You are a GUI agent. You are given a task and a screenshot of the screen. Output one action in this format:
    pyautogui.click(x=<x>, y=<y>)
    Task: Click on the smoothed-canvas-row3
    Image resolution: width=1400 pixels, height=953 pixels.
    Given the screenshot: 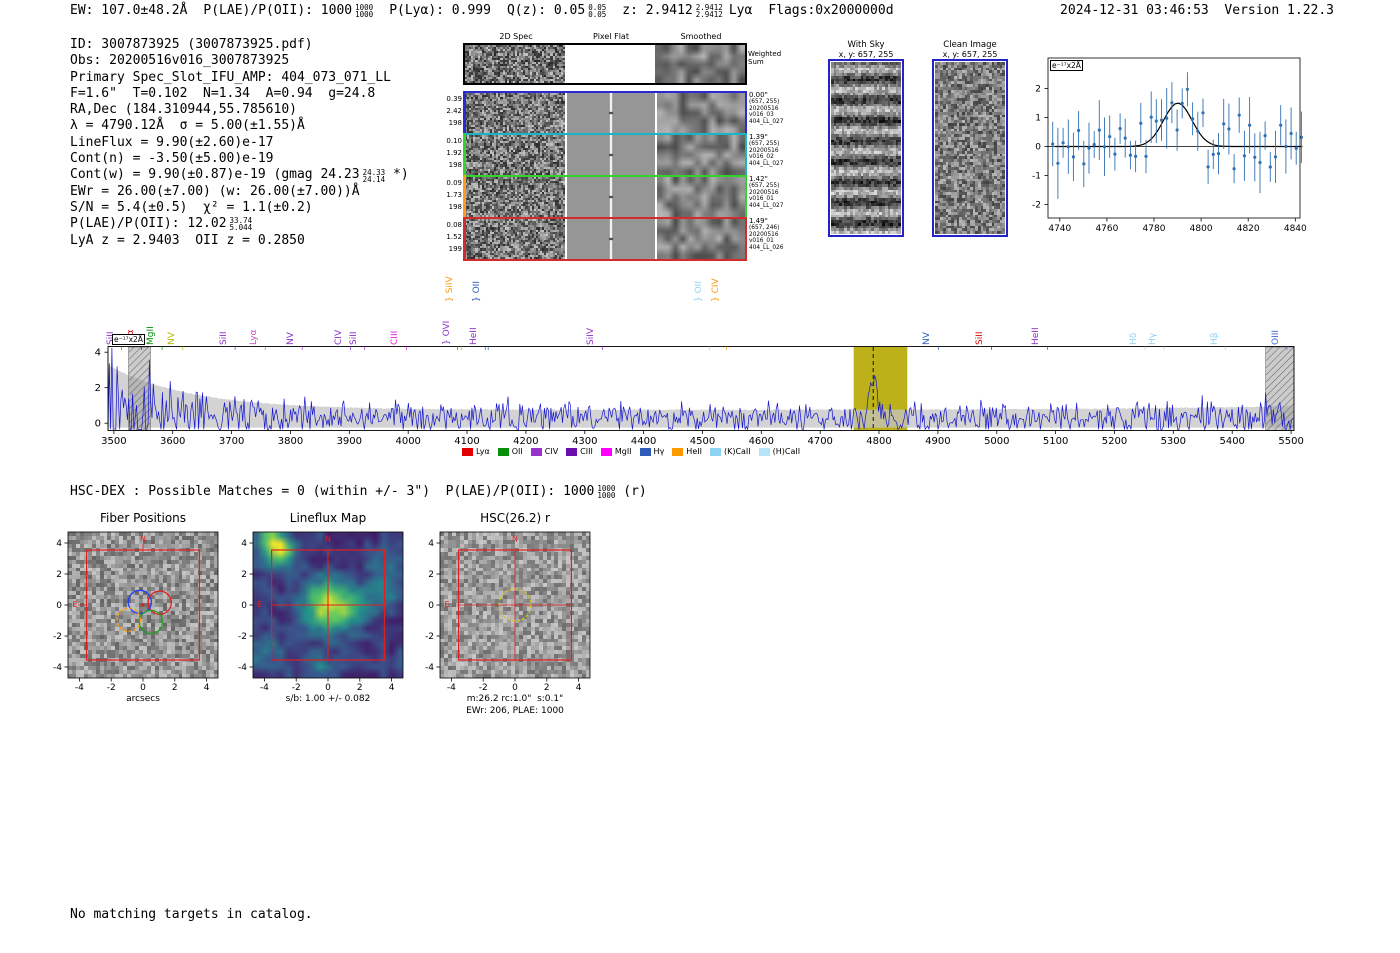 What is the action you would take?
    pyautogui.click(x=701, y=197)
    